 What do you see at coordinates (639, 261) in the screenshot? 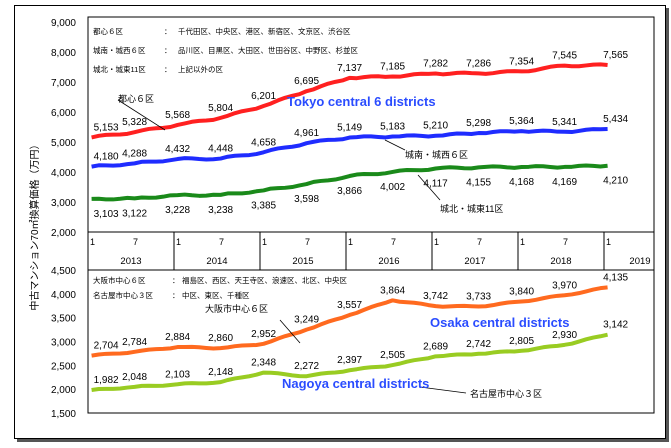
I see `x-year-label: 2019` at bounding box center [639, 261].